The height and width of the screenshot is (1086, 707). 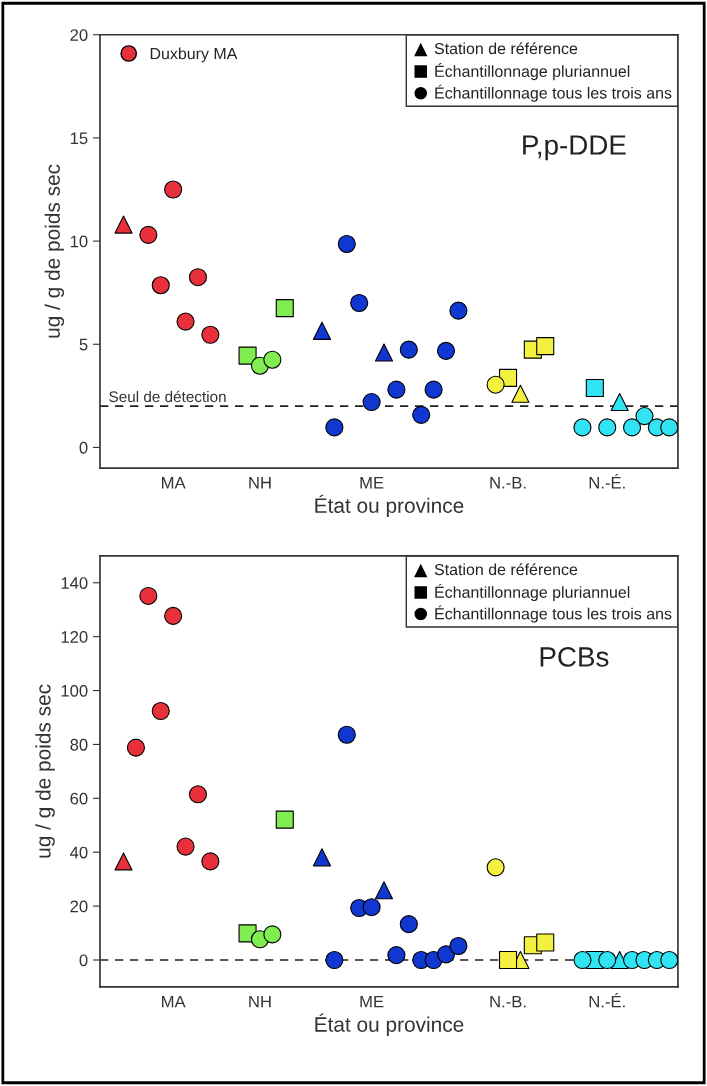 I want to click on text: P,p-DDE, so click(x=574, y=148).